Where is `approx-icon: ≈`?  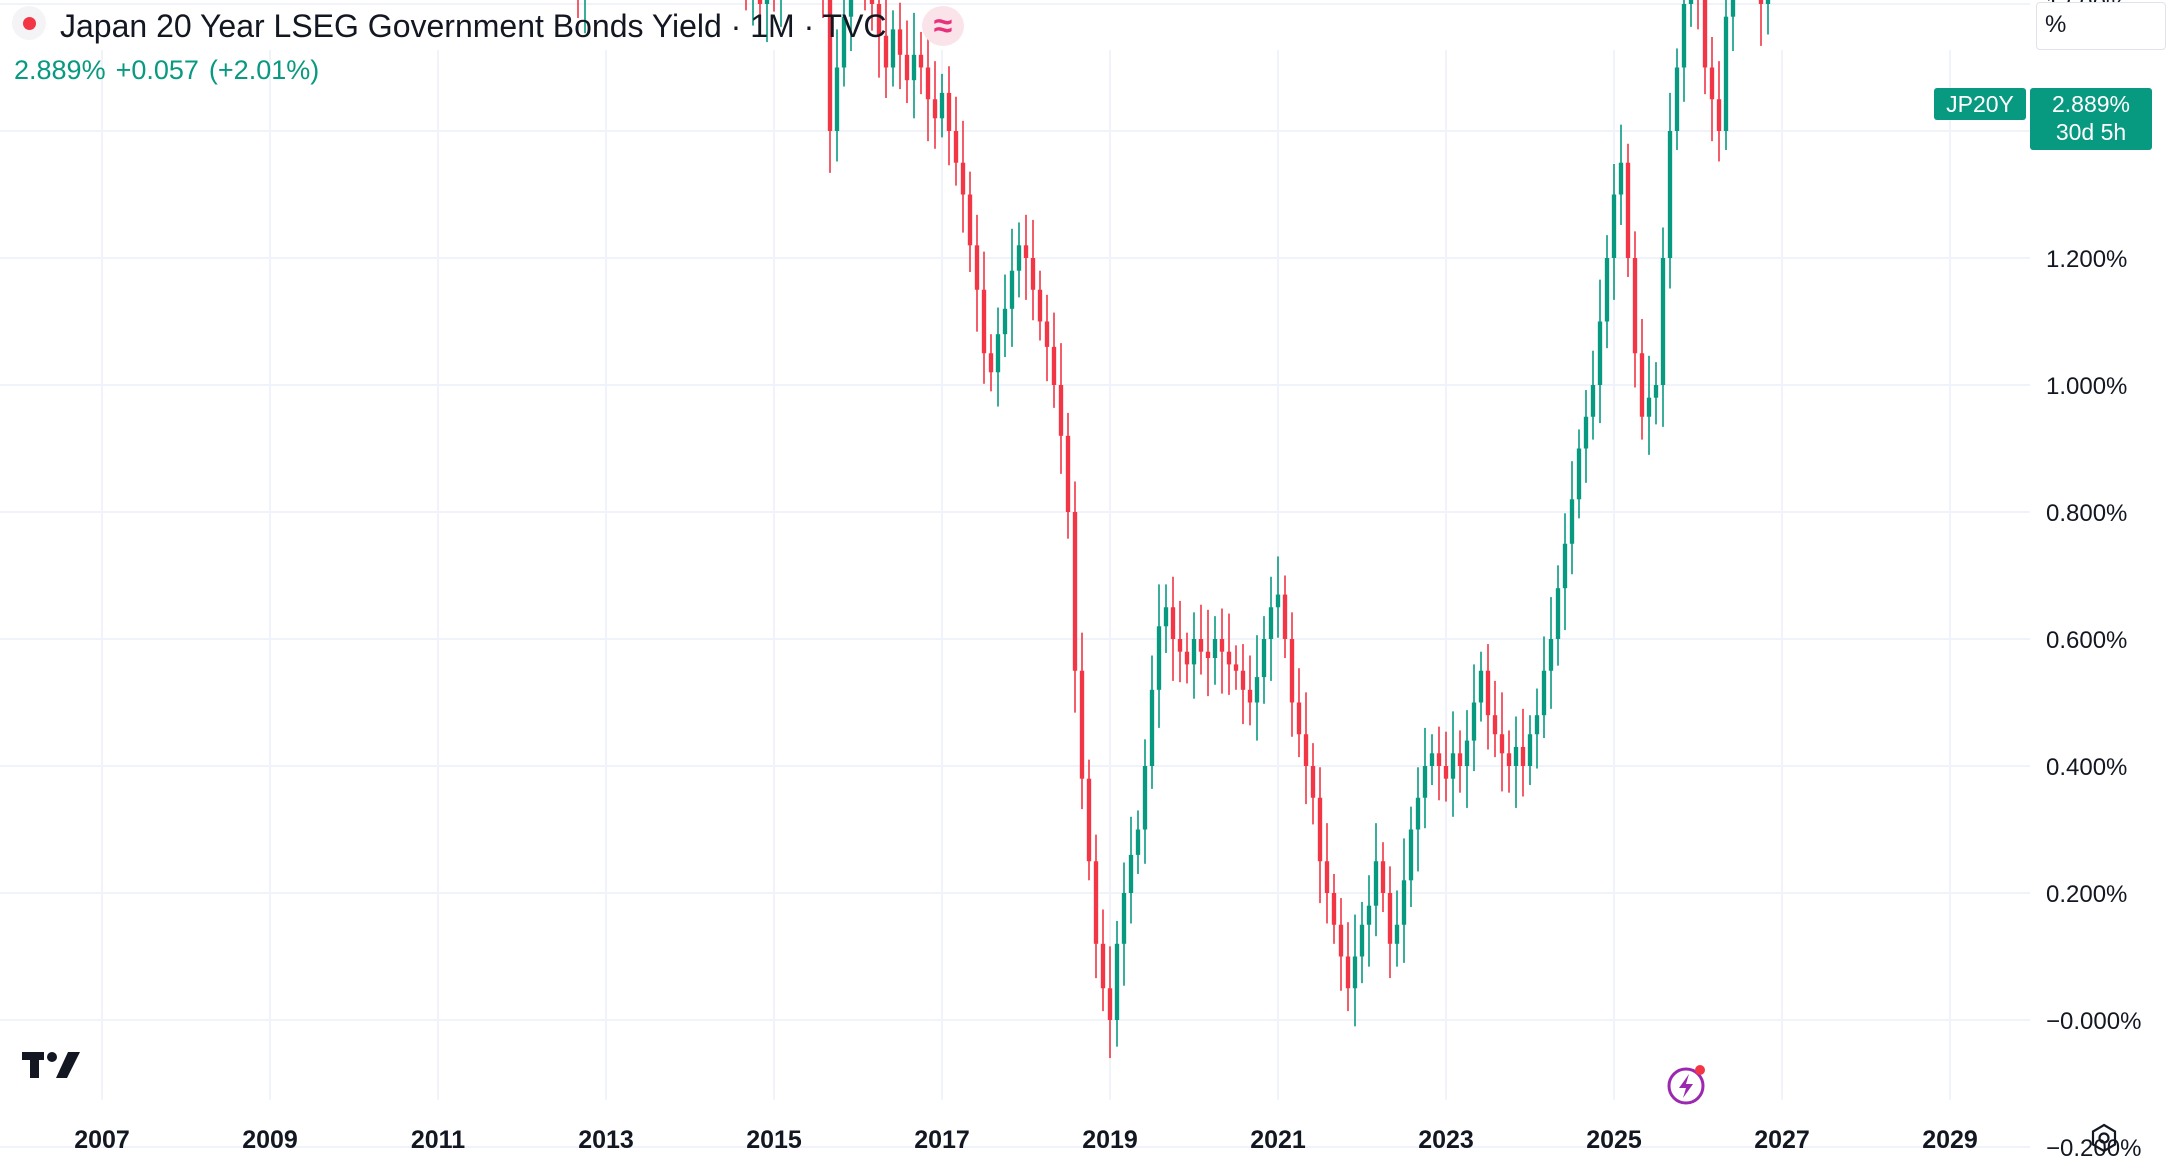 approx-icon: ≈ is located at coordinates (943, 26).